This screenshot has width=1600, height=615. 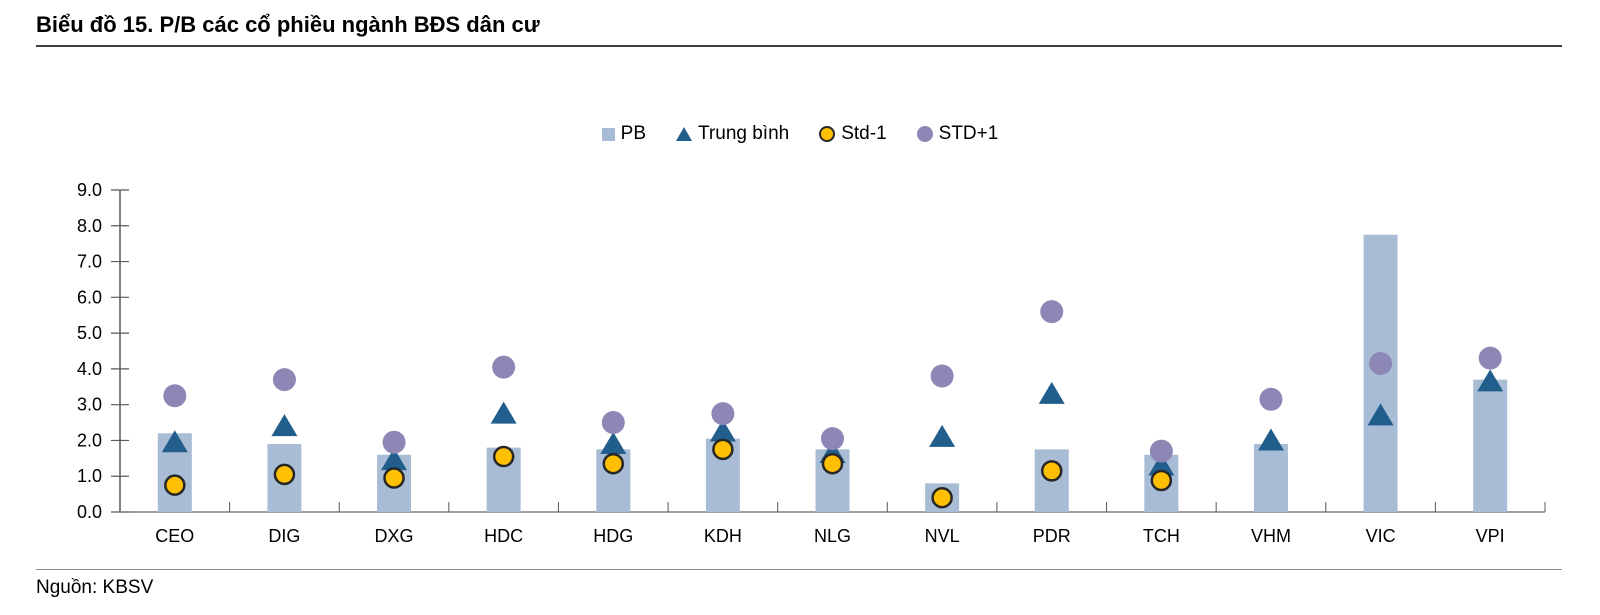 I want to click on y-tick-label: 4.0, so click(x=89, y=369).